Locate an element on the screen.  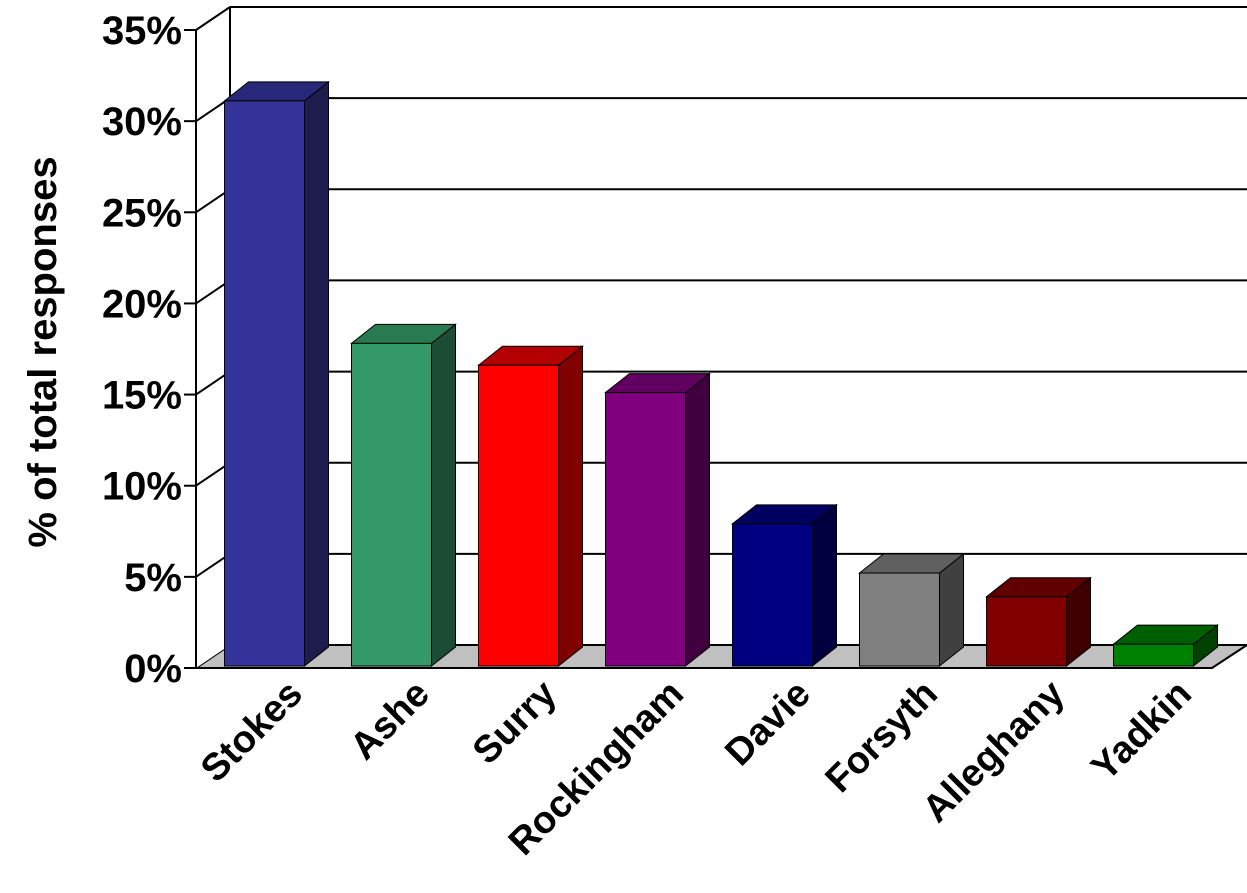
y-tick-label: 30% is located at coordinates (142, 122).